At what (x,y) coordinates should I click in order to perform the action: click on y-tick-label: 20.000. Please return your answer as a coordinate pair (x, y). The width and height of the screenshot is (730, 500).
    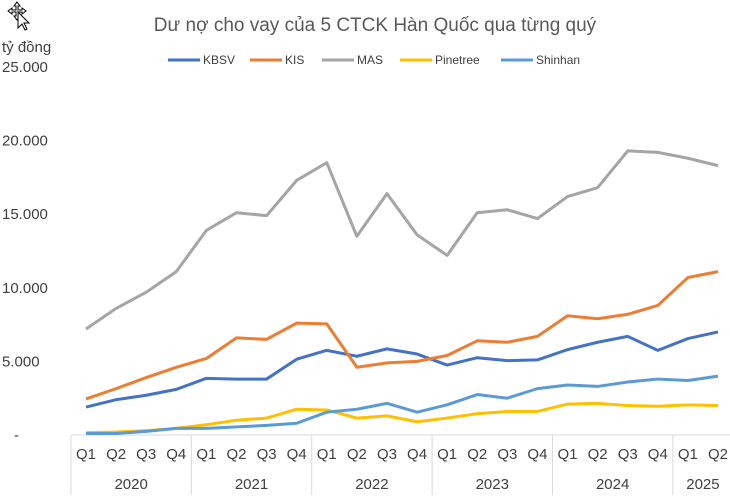
    Looking at the image, I should click on (25, 141).